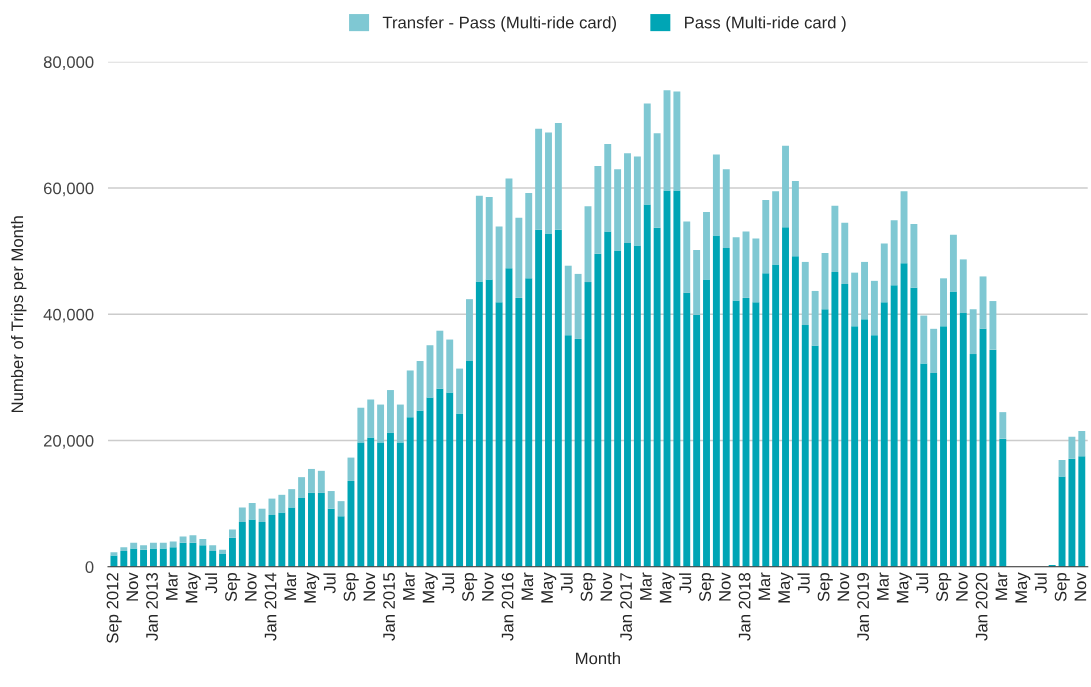 This screenshot has width=1091, height=687. Describe the element at coordinates (598, 658) in the screenshot. I see `x-axis-title: Month` at that location.